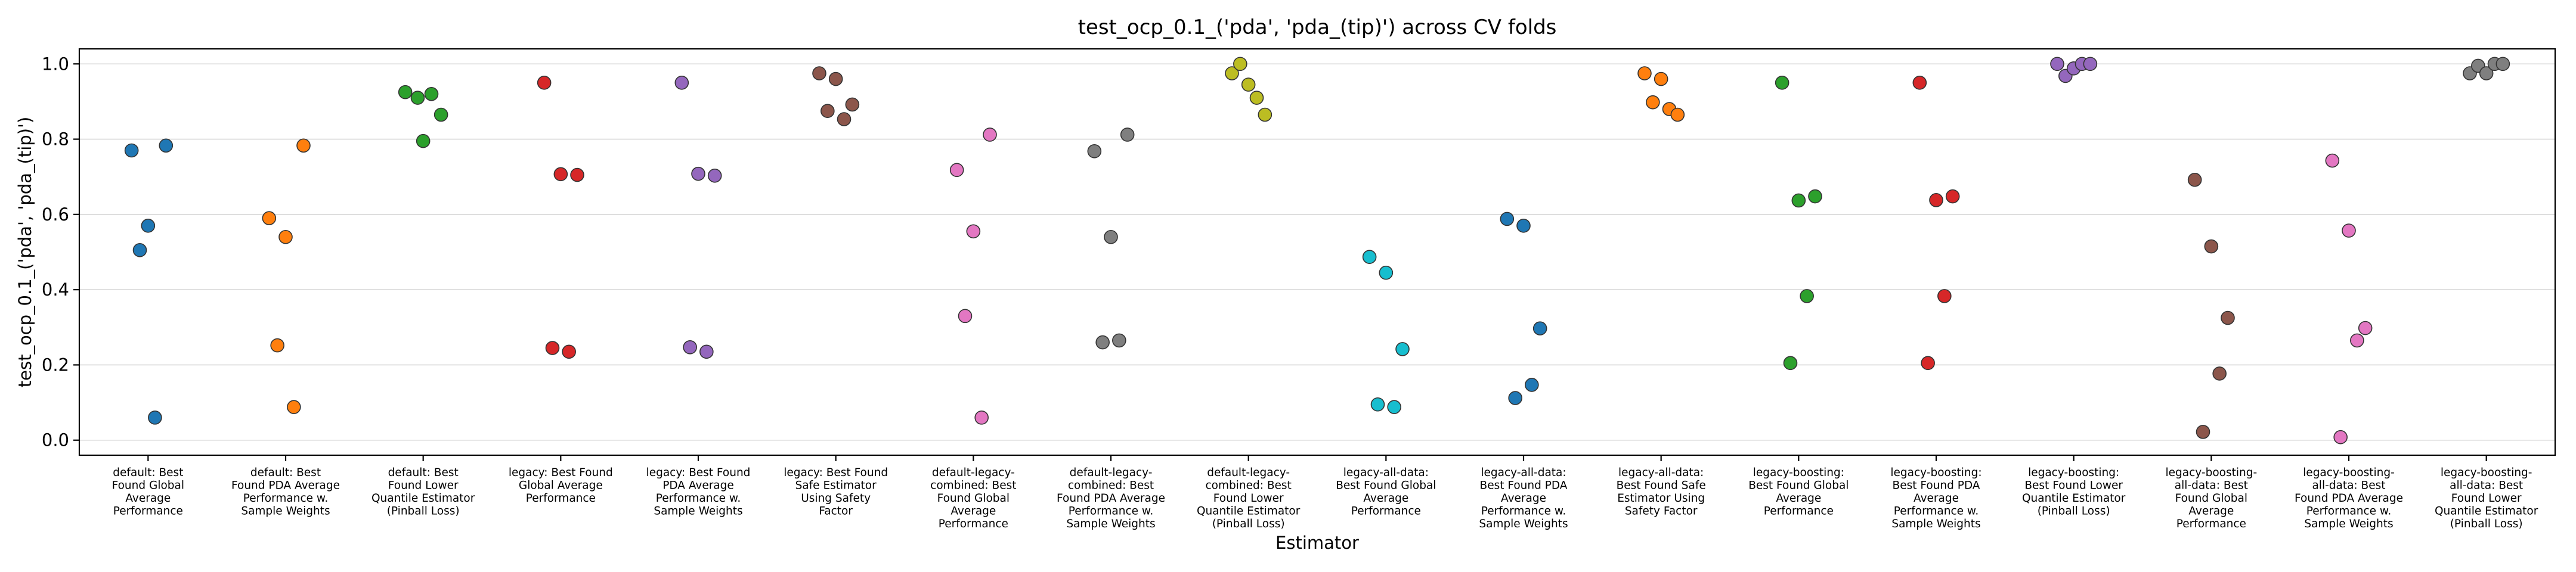  I want to click on x-tick-label-line: Best Found Lower, so click(2074, 486).